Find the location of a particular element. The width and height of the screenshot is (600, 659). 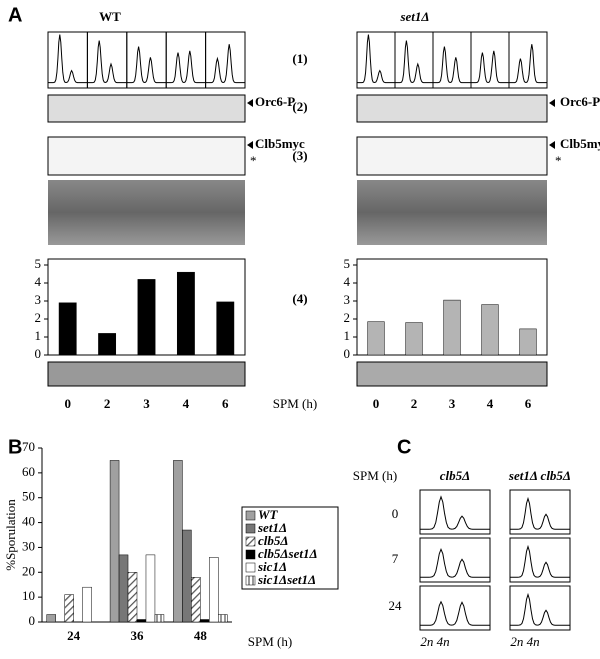

legend-frame is located at coordinates (290, 548).